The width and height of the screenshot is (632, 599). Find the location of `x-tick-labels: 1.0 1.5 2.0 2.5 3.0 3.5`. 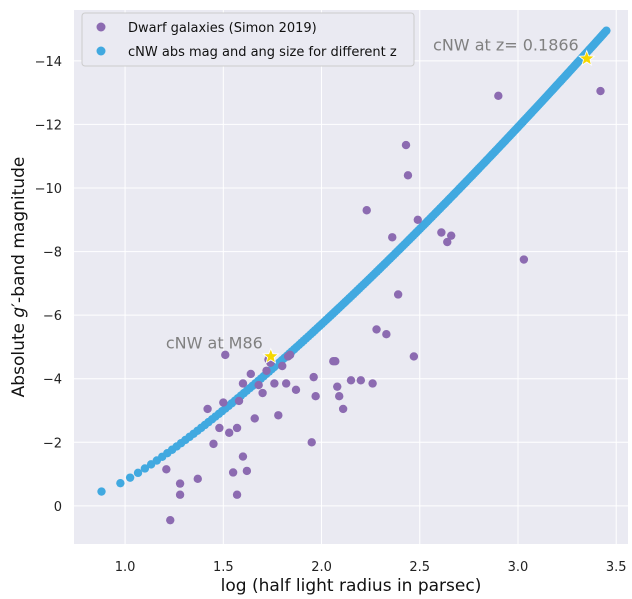

x-tick-labels: 1.0 1.5 2.0 2.5 3.0 3.5 is located at coordinates (371, 567).